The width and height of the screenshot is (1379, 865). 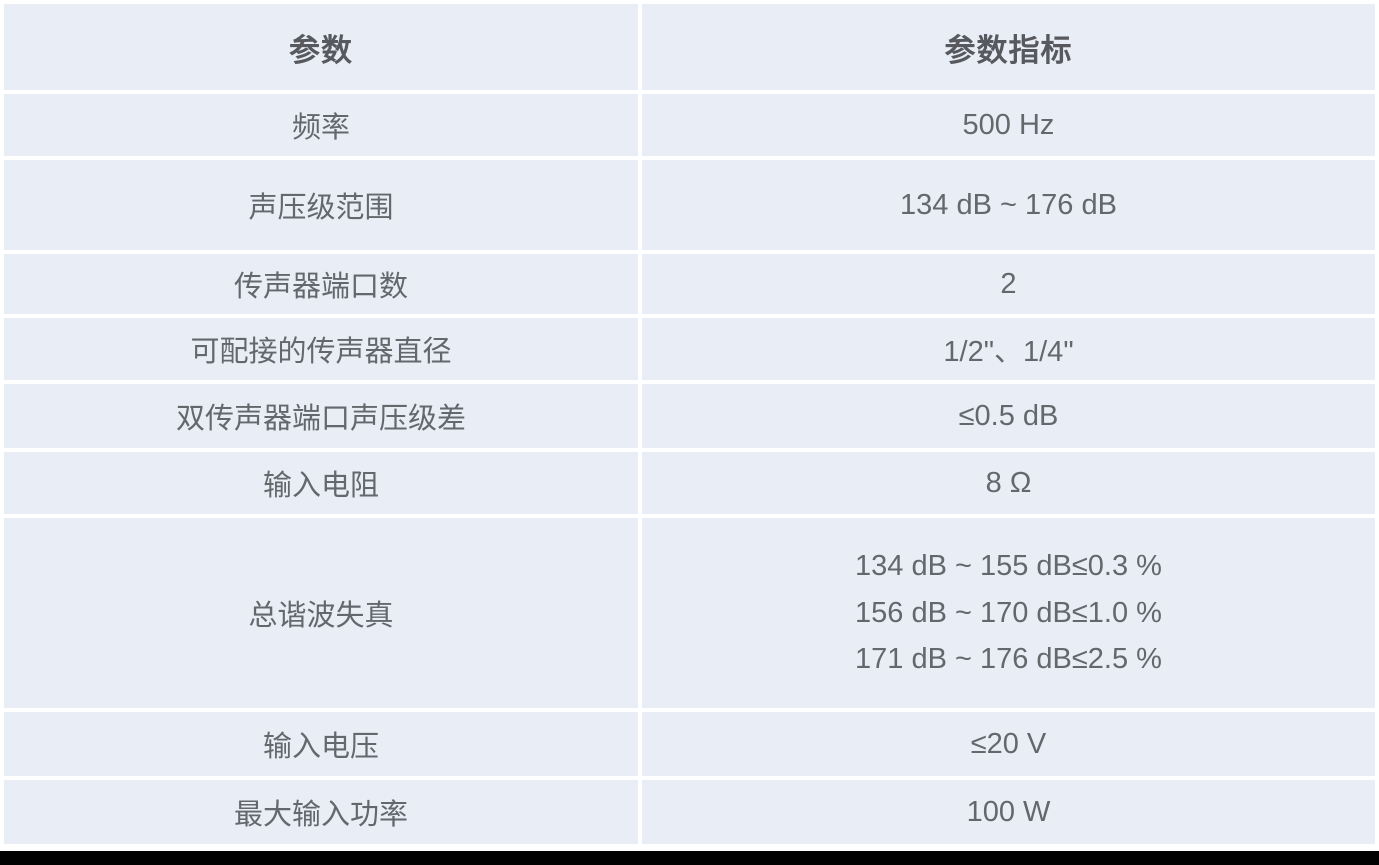 I want to click on value-cell: 2, so click(x=1008, y=284).